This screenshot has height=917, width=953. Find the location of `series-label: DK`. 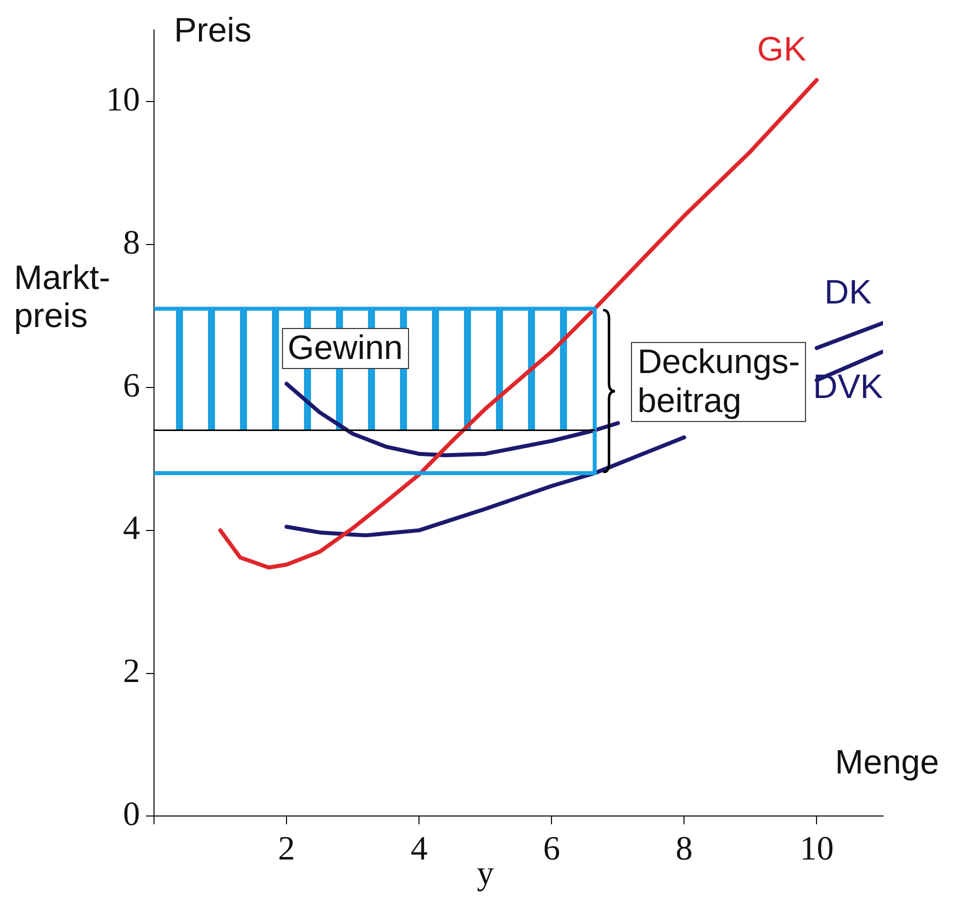

series-label: DK is located at coordinates (848, 292).